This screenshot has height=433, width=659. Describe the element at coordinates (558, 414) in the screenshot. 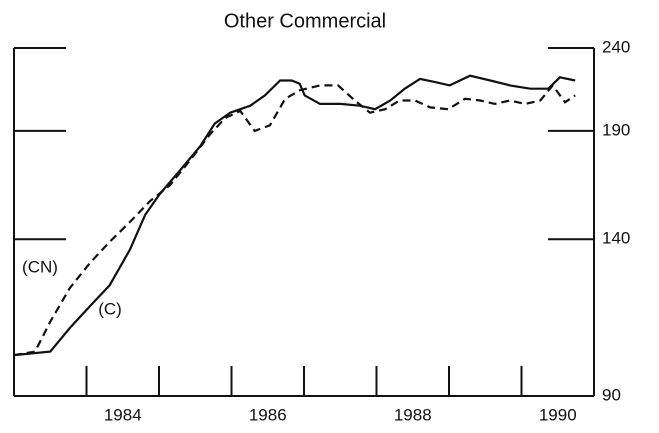

I see `x-tick-label: 1990` at that location.